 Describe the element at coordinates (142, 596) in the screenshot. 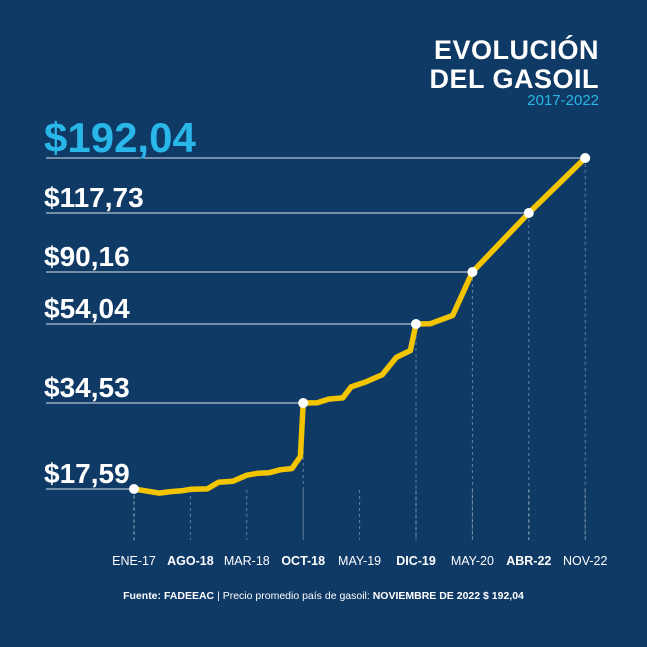

I see `footer-label: Fuente:` at that location.